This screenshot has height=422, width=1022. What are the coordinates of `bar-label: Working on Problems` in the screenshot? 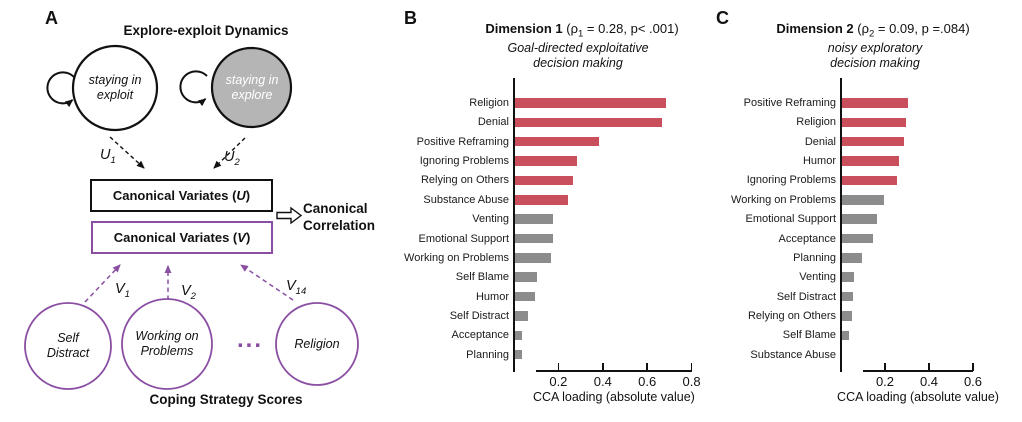 It's located at (456, 257).